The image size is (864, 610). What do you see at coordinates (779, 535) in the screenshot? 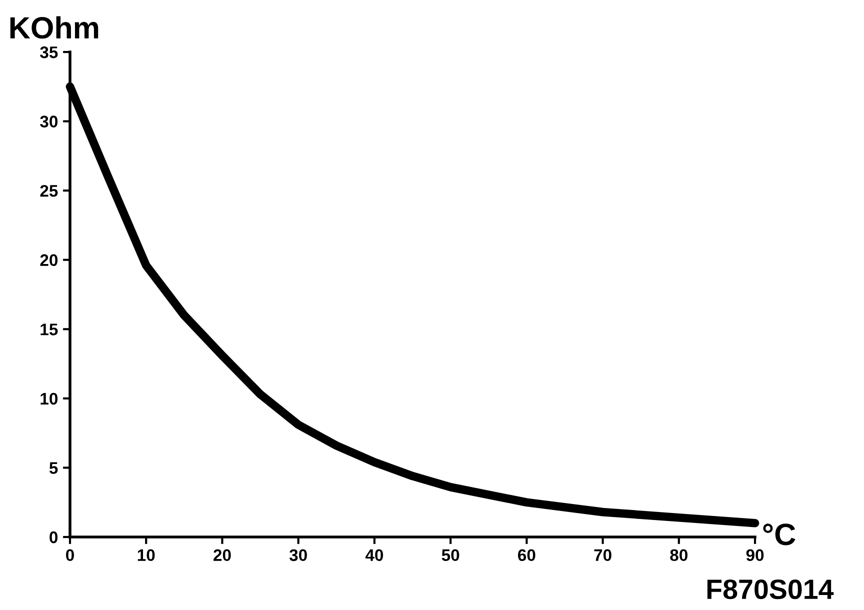
I see `x-axis-title: °C` at bounding box center [779, 535].